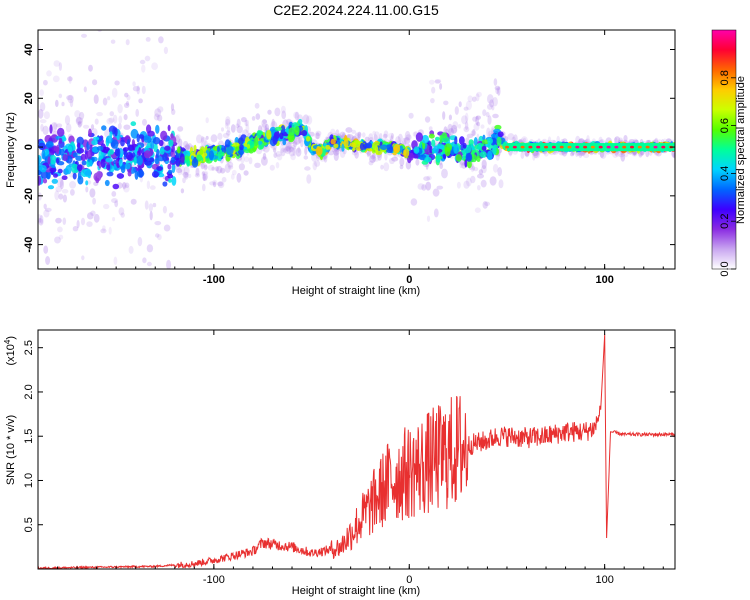  Describe the element at coordinates (29, 436) in the screenshot. I see `snr-y-tick-label: 1.5` at that location.